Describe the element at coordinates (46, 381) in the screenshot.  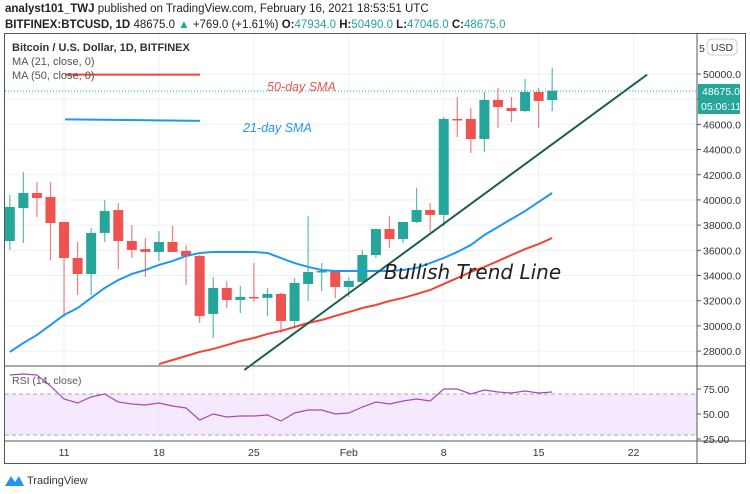
I see `legend-rsi: RSI (14, close)` at that location.